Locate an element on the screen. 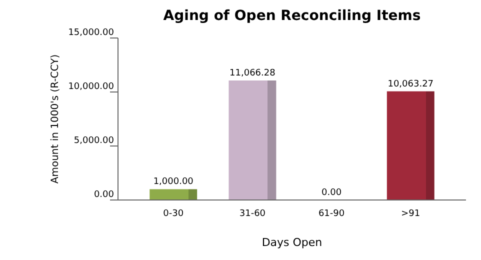 The image size is (481, 260). data-label: 1,000.00 is located at coordinates (173, 182).